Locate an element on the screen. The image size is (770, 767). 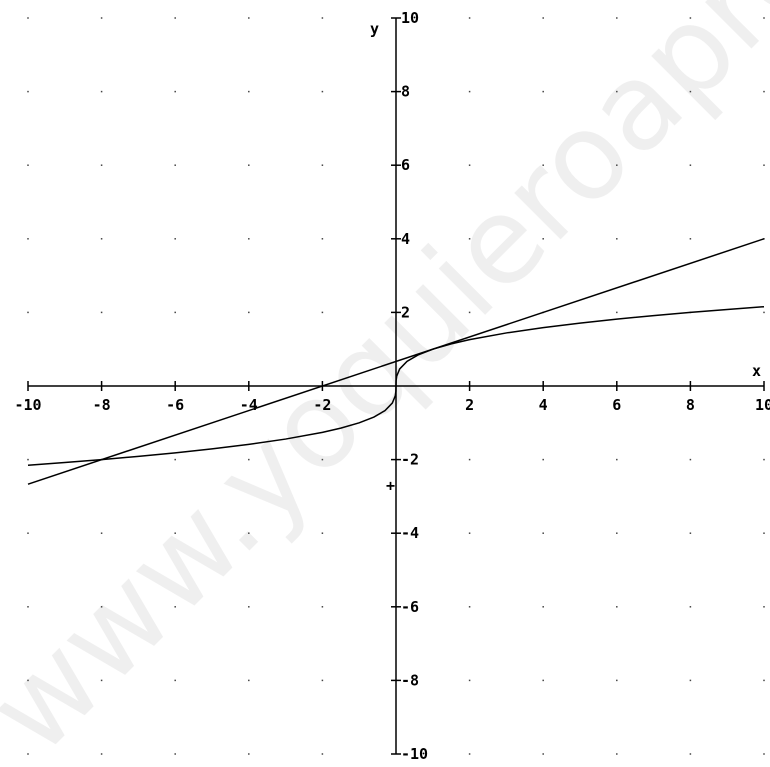
x-tick-label: 10 is located at coordinates (762, 405).